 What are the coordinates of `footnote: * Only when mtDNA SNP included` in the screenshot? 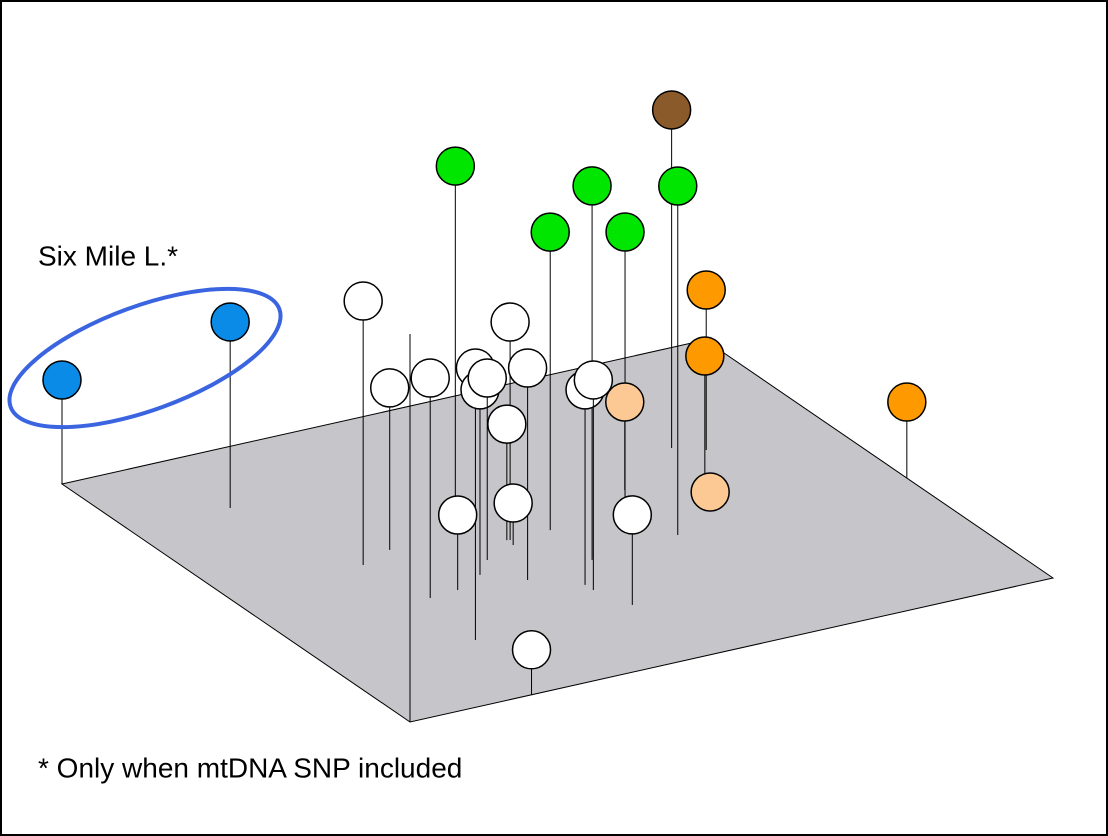 It's located at (250, 767).